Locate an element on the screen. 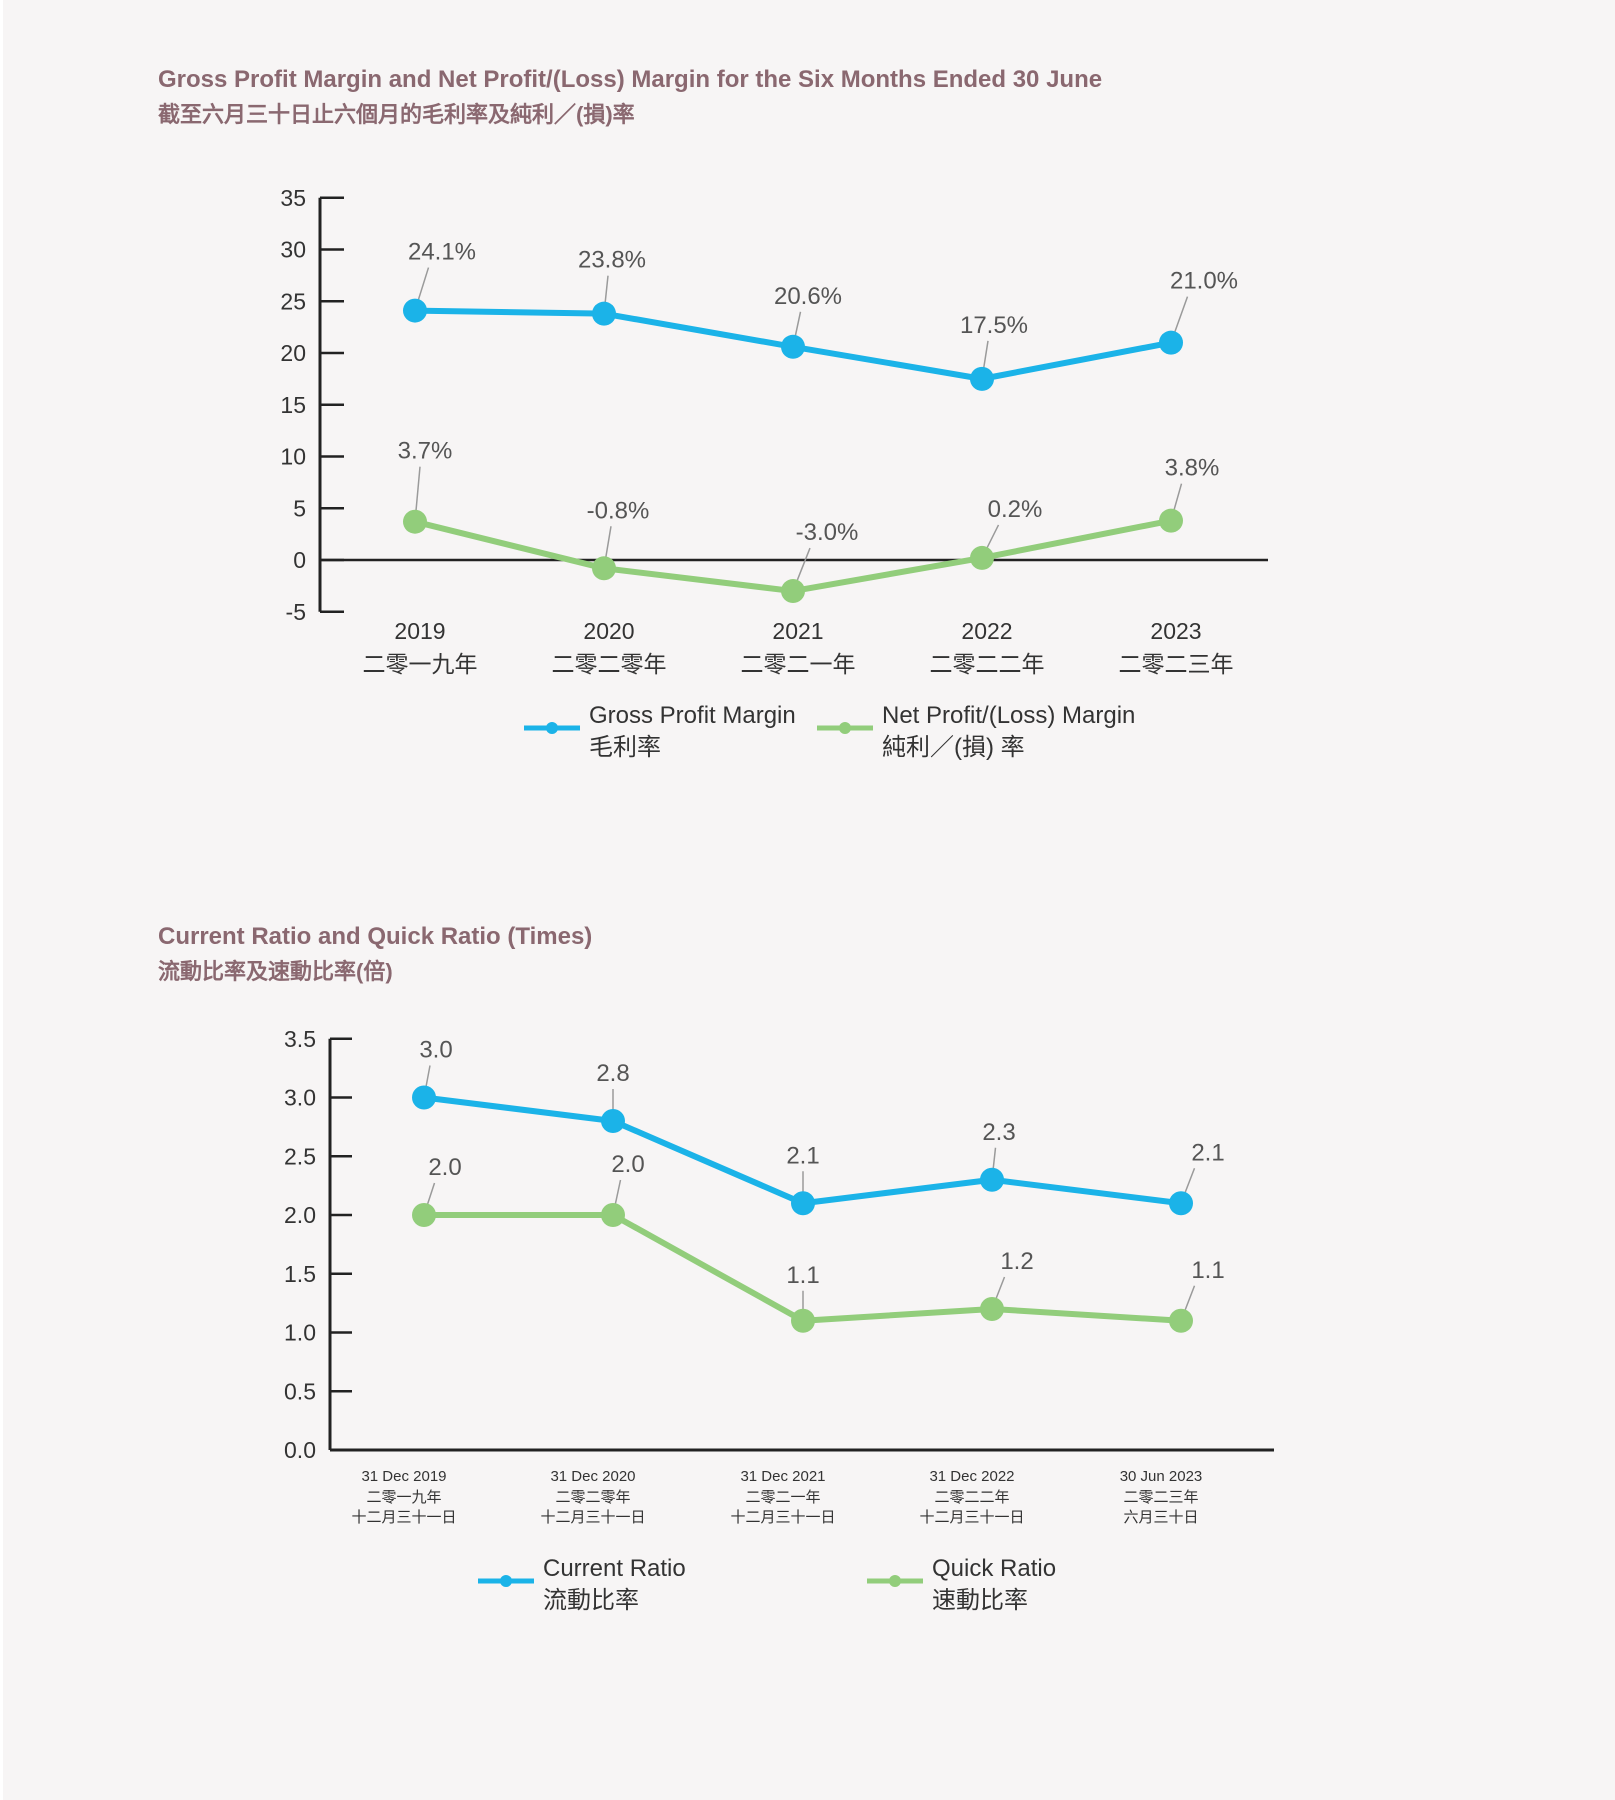 The image size is (1615, 1800). y-tick-label: 35 is located at coordinates (293, 198).